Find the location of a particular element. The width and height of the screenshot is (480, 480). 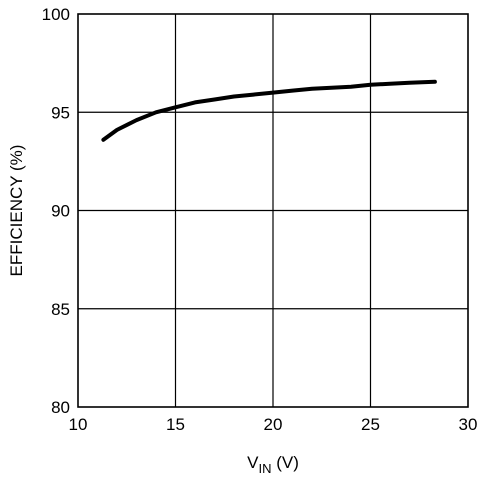

x-axis-title-main: V is located at coordinates (253, 462).